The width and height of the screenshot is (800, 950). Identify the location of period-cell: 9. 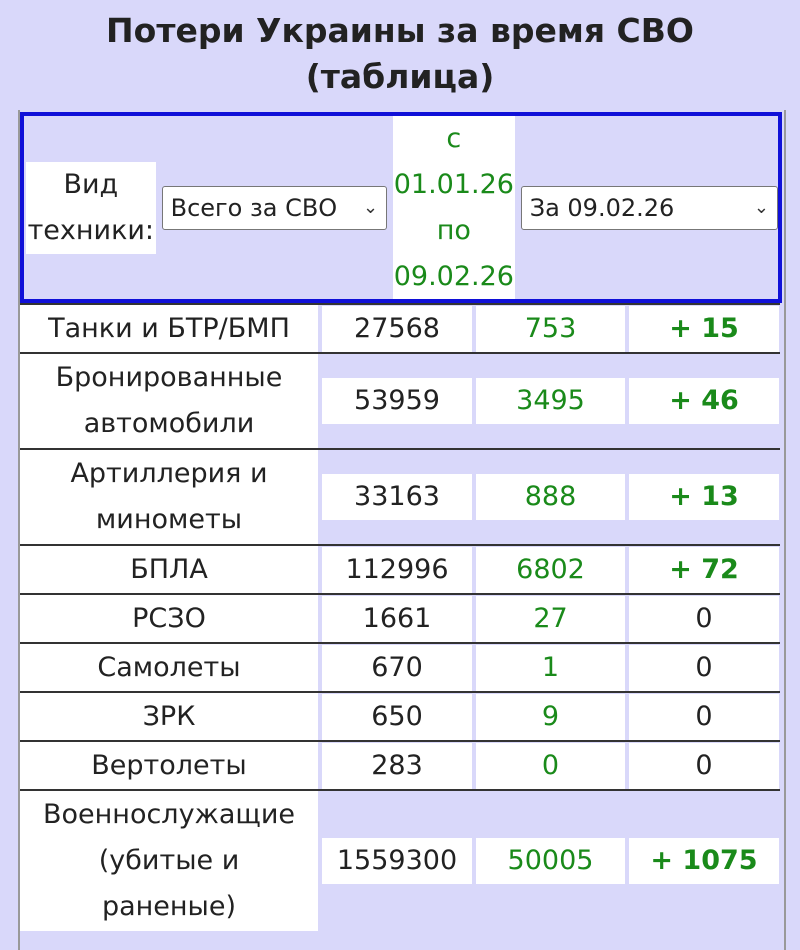
(550, 716).